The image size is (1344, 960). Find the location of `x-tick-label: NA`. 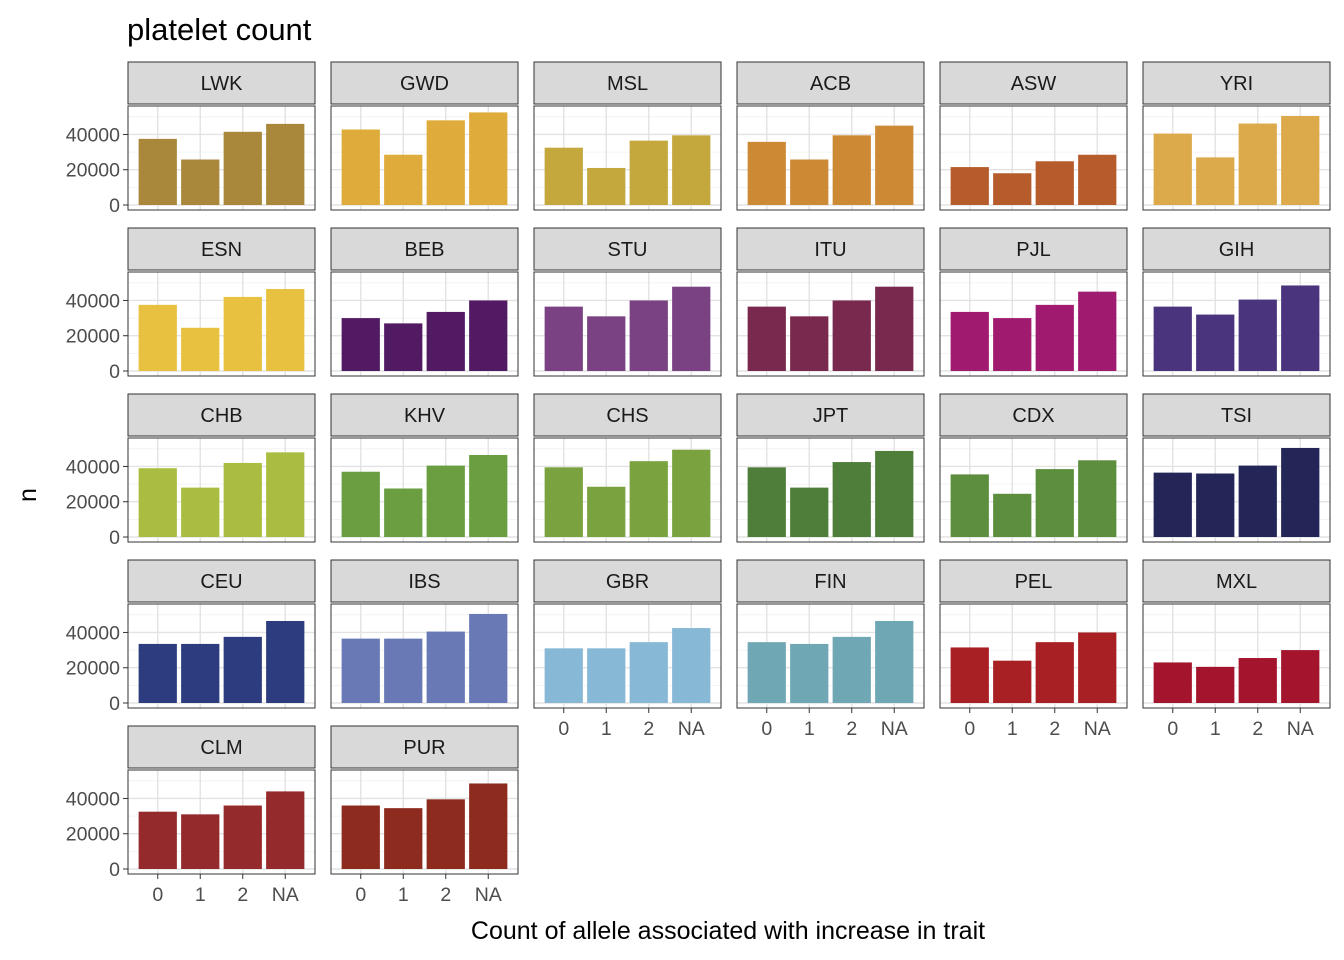

x-tick-label: NA is located at coordinates (894, 729).